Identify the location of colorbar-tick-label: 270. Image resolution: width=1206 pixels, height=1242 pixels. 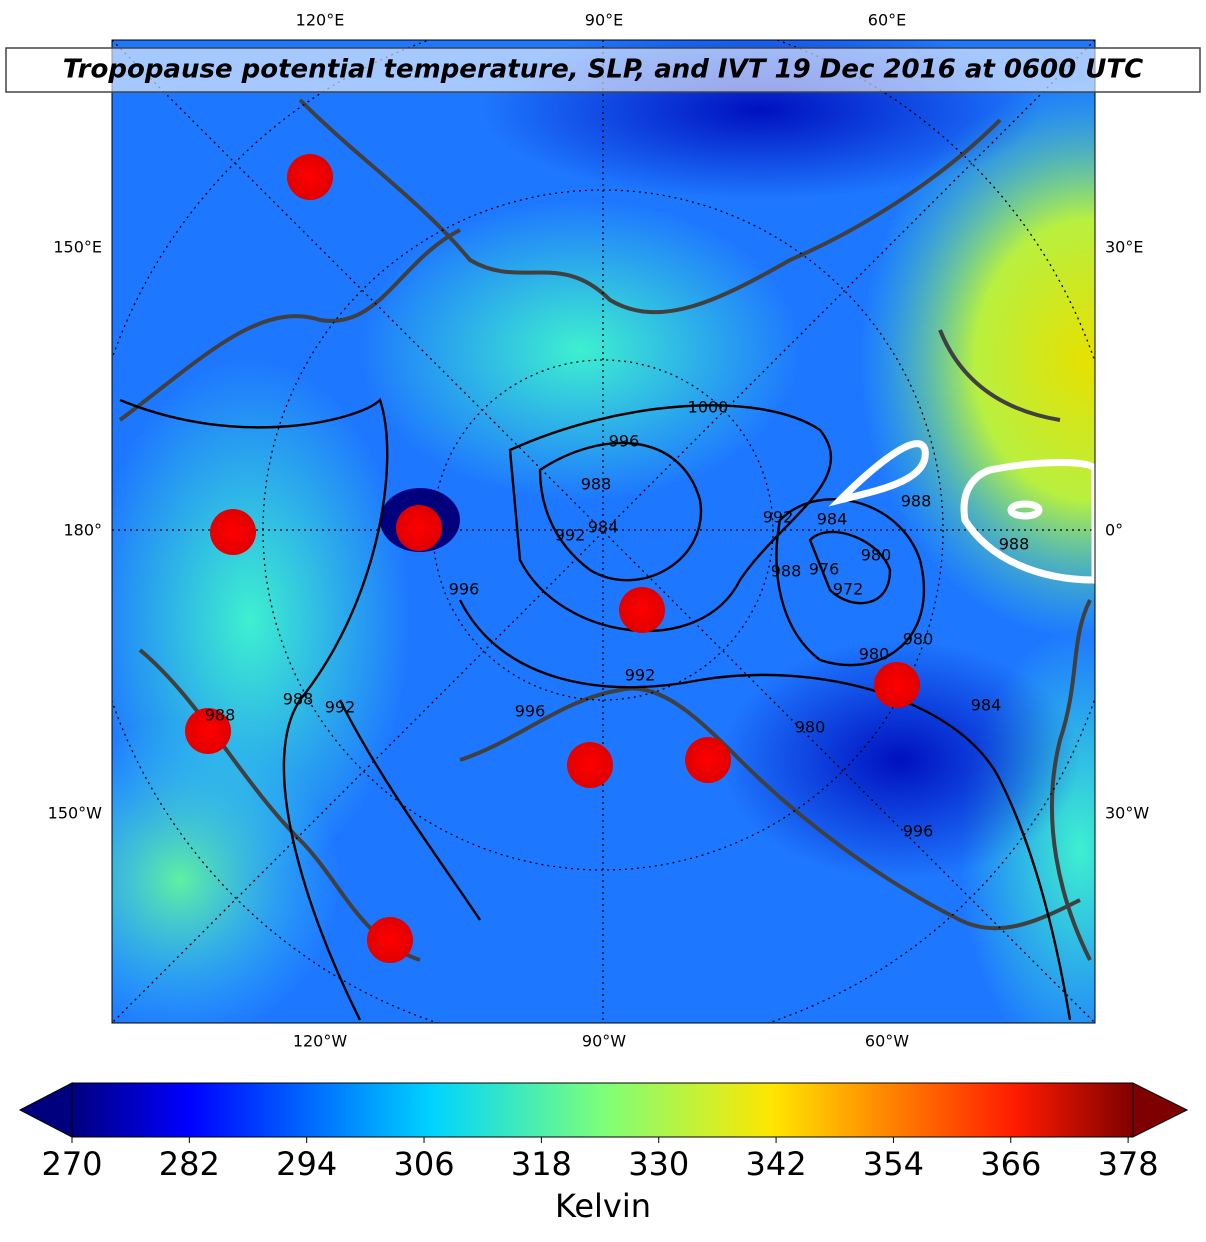
(71, 1164).